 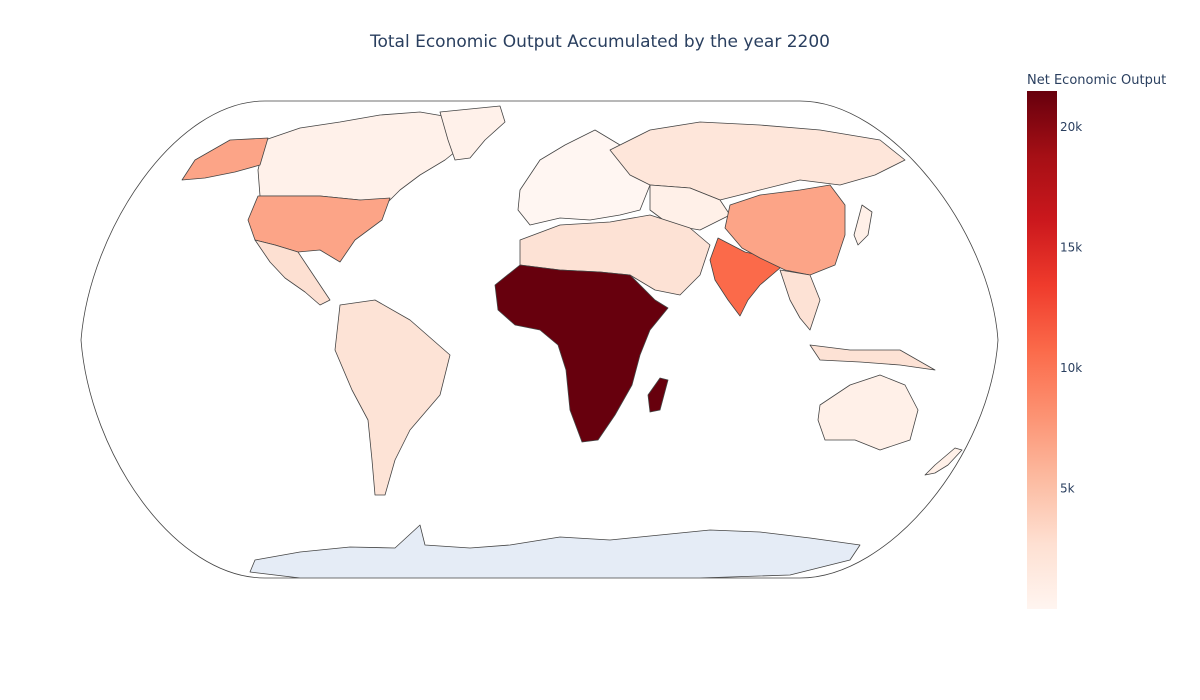 I want to click on region-alaska, so click(x=225, y=159).